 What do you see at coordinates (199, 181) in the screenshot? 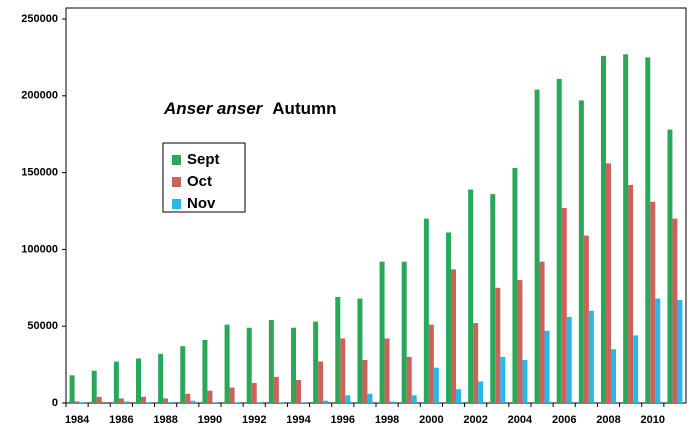
I see `legend-label: Oct` at bounding box center [199, 181].